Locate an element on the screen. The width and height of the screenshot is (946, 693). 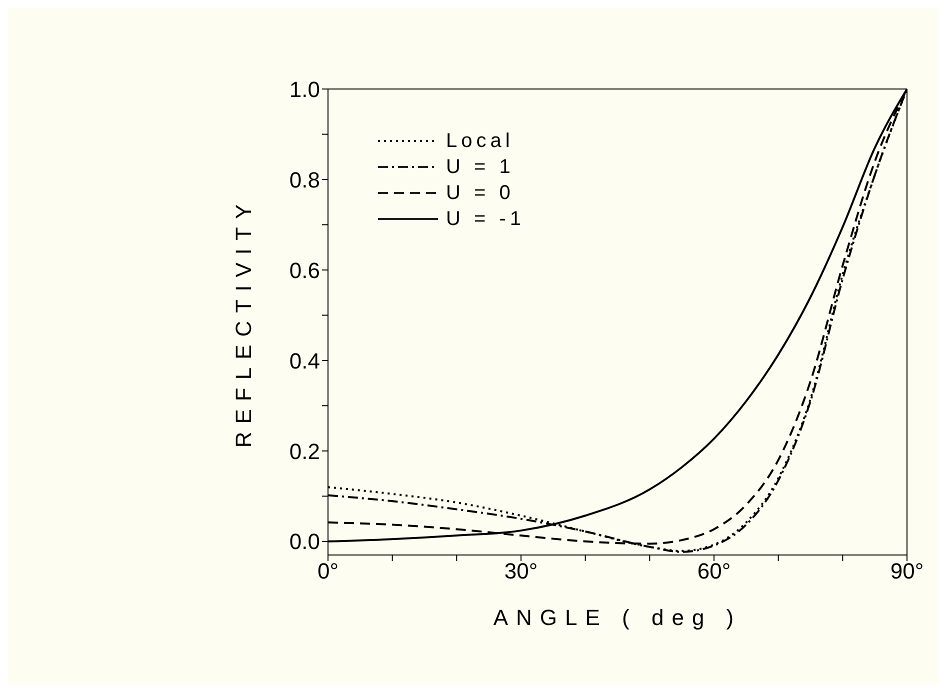
x-tick-label: 90° is located at coordinates (907, 571).